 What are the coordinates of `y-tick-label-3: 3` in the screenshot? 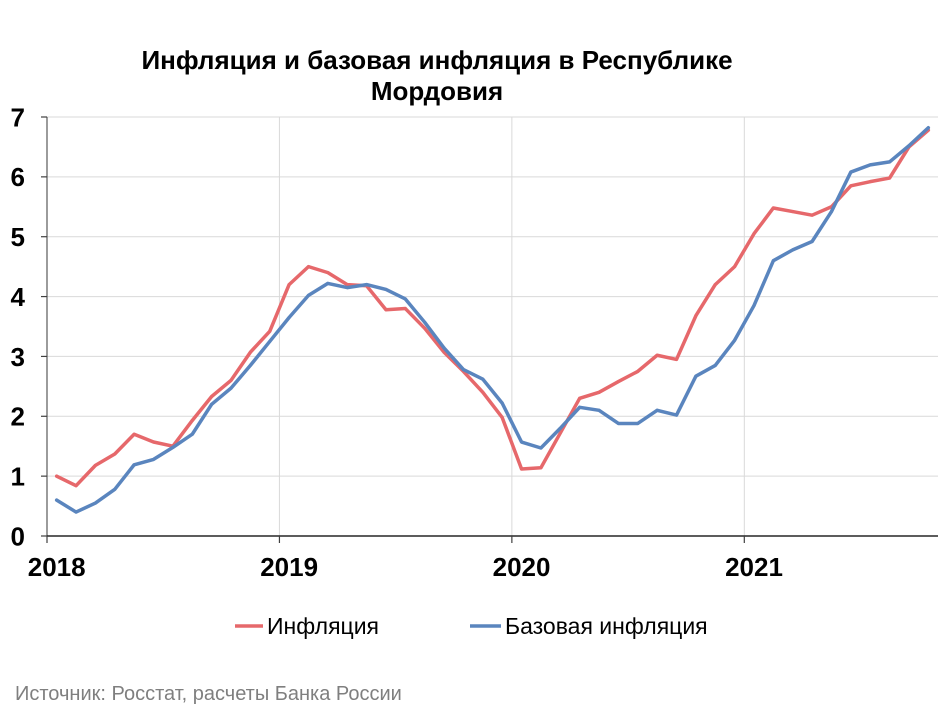 It's located at (18, 357).